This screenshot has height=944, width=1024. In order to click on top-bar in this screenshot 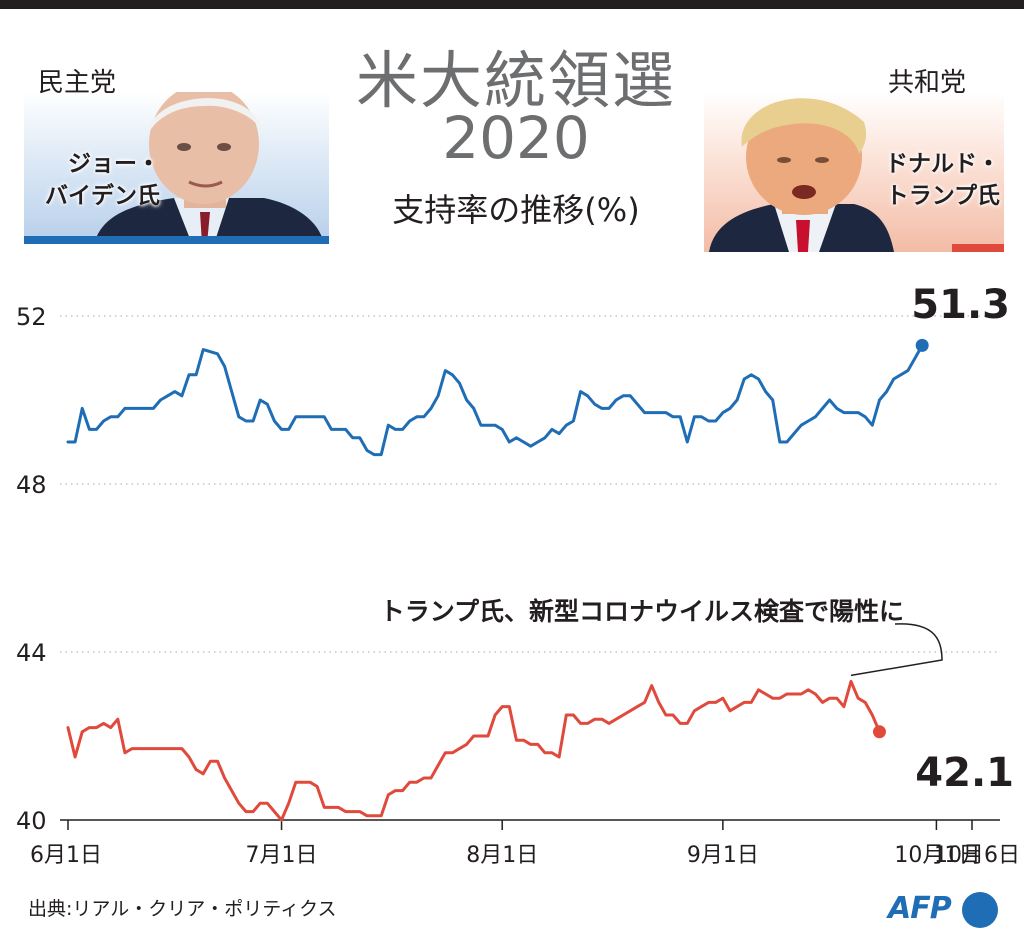, I will do `click(512, 4)`.